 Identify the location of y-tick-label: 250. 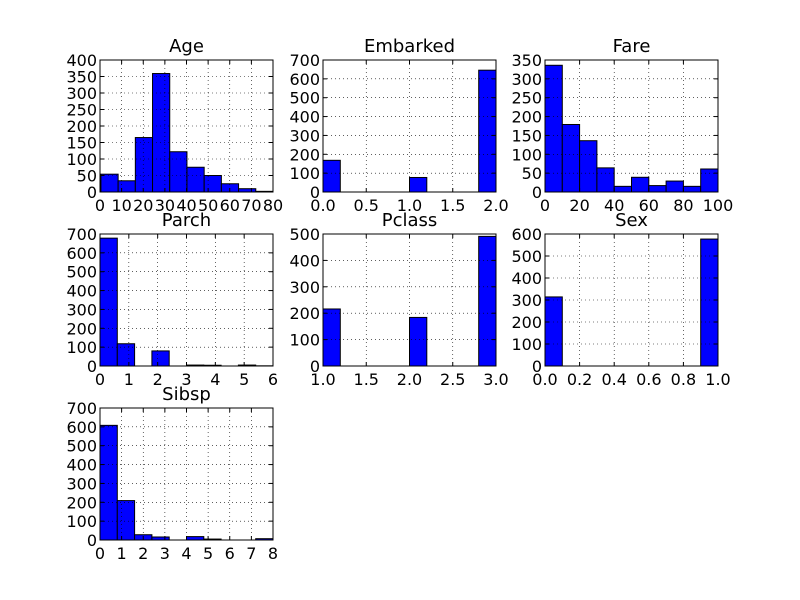
(526, 98).